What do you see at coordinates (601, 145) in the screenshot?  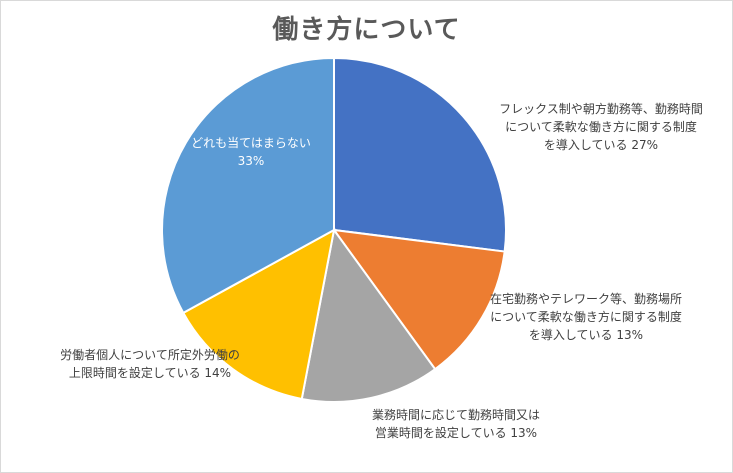 I see `slice-label-line: を導入している 27%` at bounding box center [601, 145].